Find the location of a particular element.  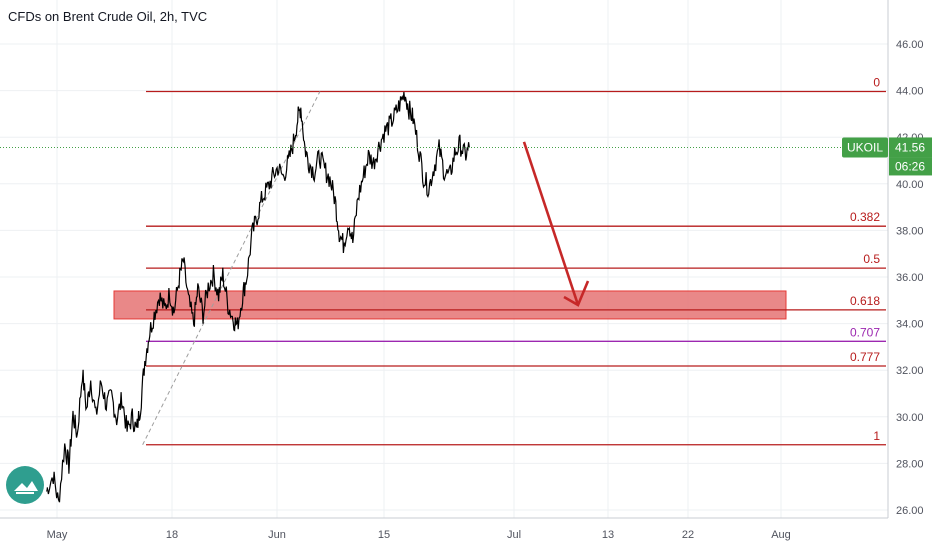

arrow-shaft is located at coordinates (551, 223).